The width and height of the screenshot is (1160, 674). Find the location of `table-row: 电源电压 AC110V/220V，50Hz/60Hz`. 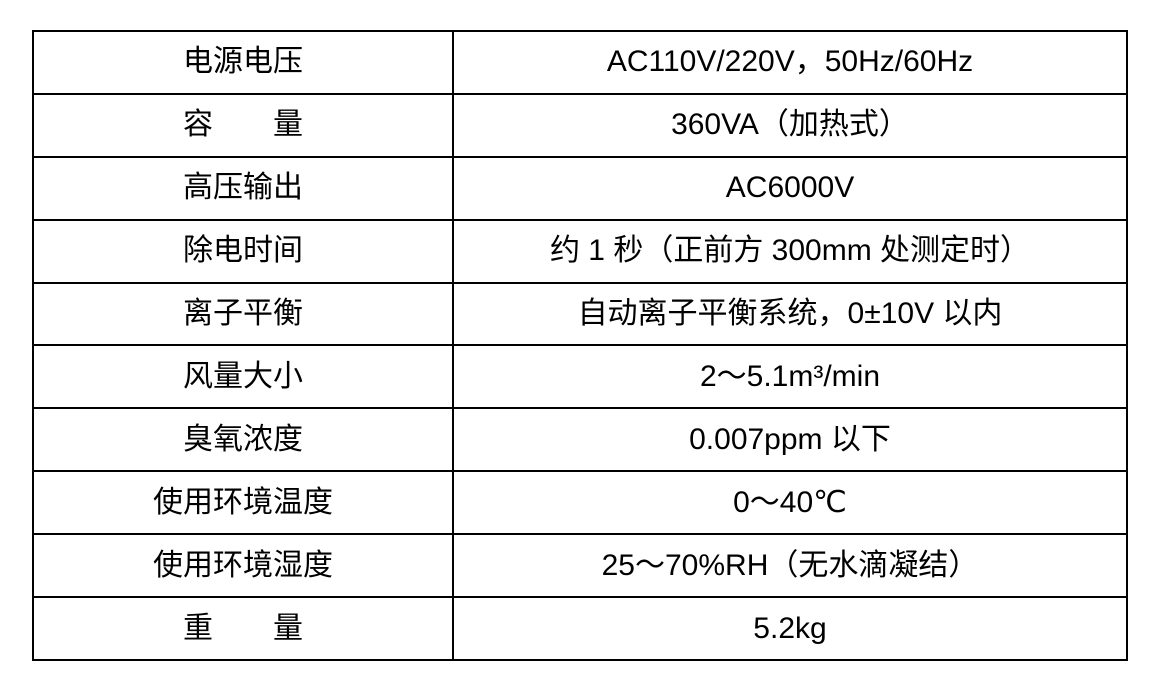

table-row: 电源电压 AC110V/220V，50Hz/60Hz is located at coordinates (580, 62).